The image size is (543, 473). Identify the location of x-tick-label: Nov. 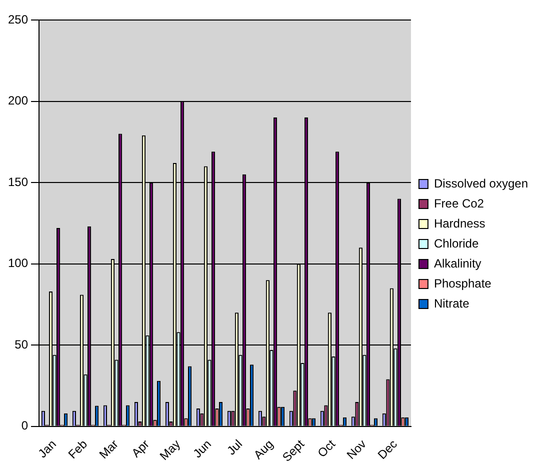
(356, 449).